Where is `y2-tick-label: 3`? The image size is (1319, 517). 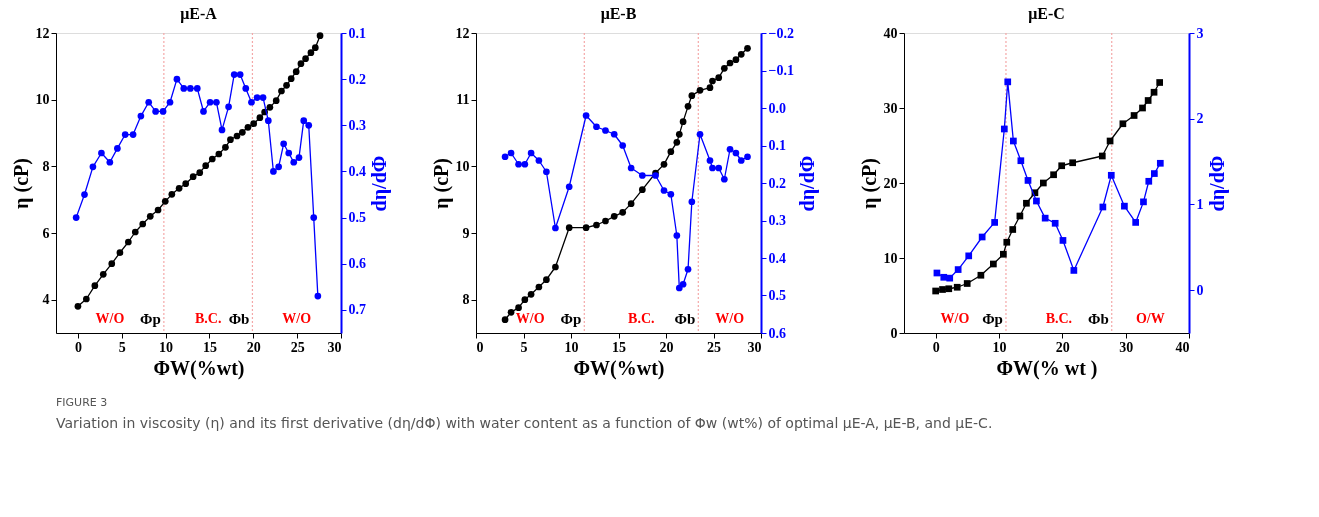
y2-tick-label: 3 is located at coordinates (1200, 33).